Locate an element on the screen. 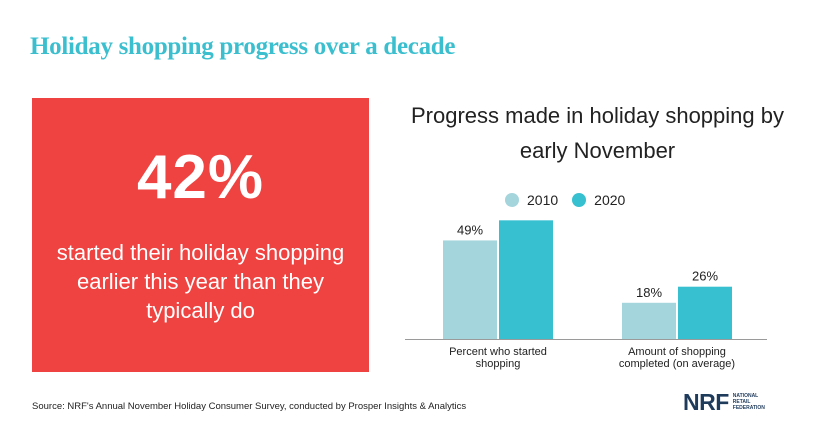 This screenshot has width=815, height=435. data-label-2020-1: 26% is located at coordinates (705, 276).